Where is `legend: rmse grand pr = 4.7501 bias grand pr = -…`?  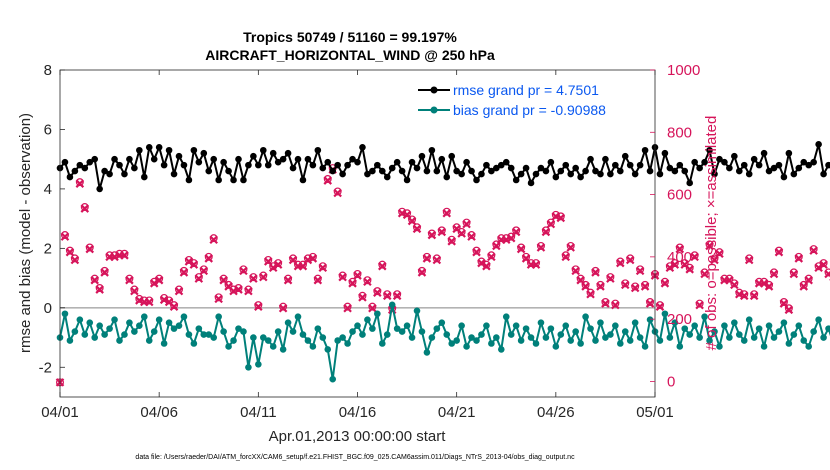 legend: rmse grand pr = 4.7501 bias grand pr = -… is located at coordinates (532, 99).